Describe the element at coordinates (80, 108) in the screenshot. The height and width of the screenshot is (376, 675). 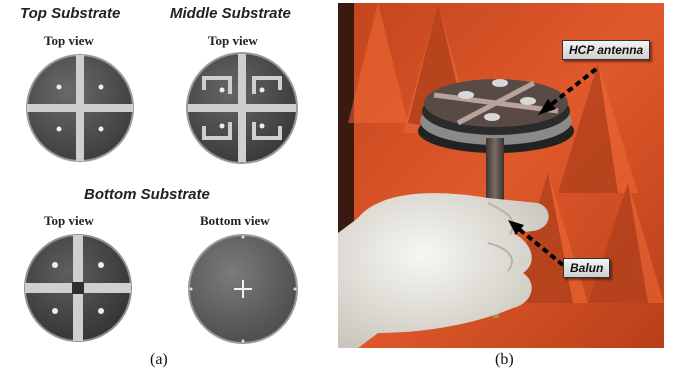
I see `top-substrate-photo` at that location.